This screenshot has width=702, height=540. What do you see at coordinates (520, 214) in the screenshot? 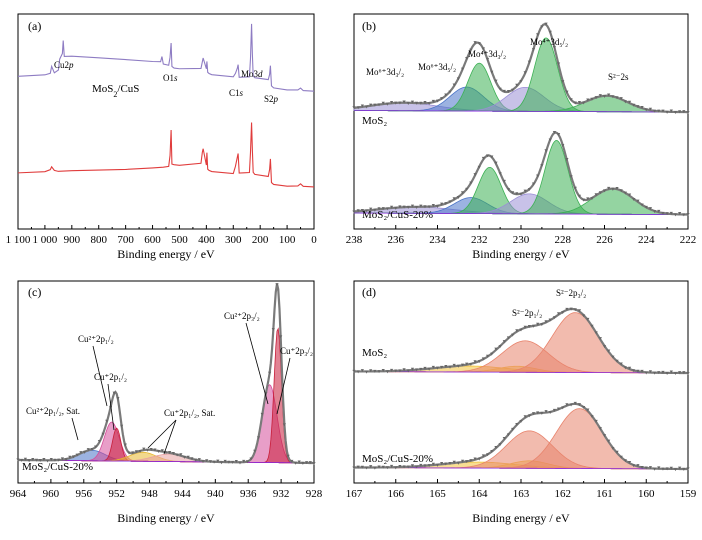
I see `panel-b-baseline` at bounding box center [520, 214].